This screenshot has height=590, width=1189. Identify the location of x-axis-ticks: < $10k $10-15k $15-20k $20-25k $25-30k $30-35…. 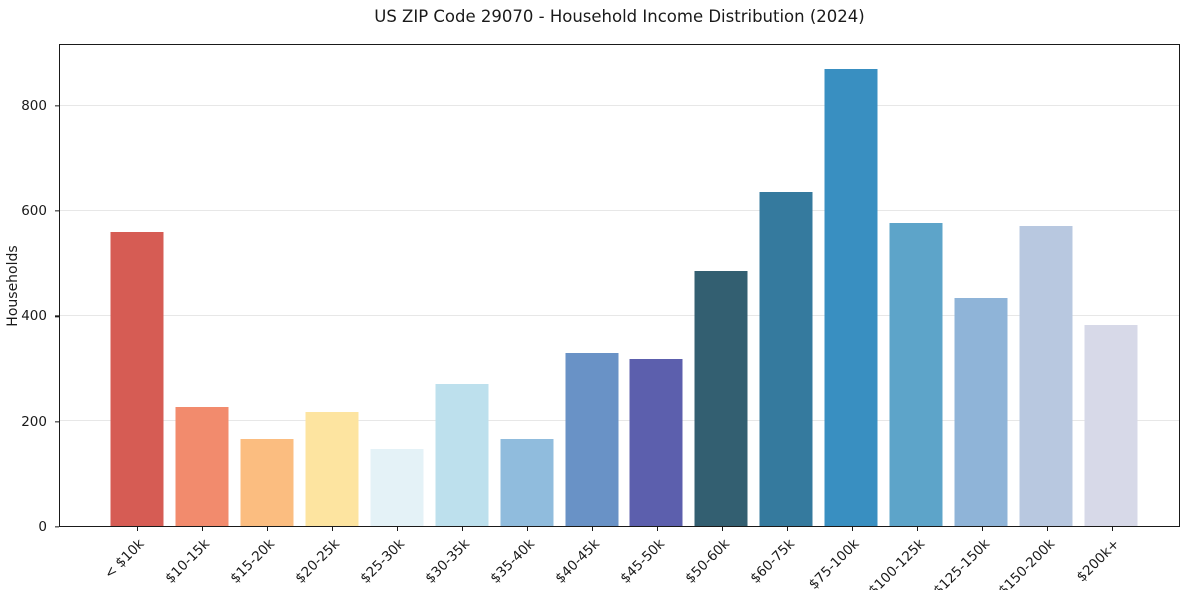
(622, 558).